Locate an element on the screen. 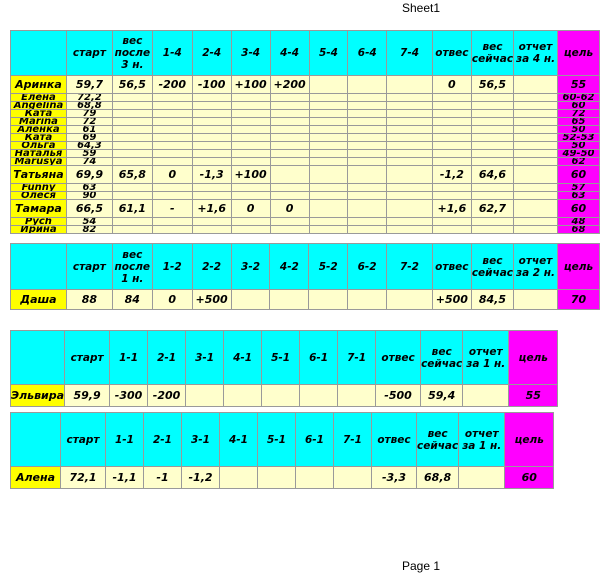  data-cell: -1,2 is located at coordinates (200, 477).